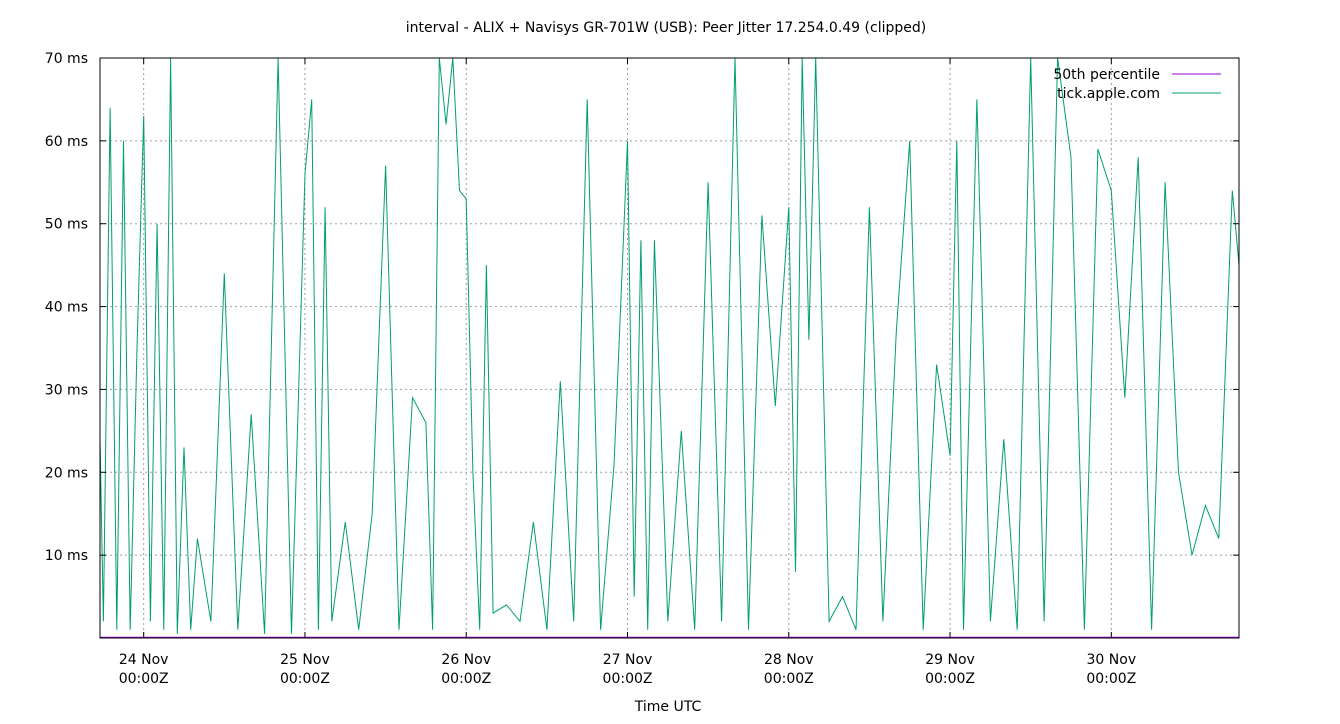 Image resolution: width=1340 pixels, height=724 pixels. What do you see at coordinates (1108, 94) in the screenshot?
I see `legend-label: tick.apple.com` at bounding box center [1108, 94].